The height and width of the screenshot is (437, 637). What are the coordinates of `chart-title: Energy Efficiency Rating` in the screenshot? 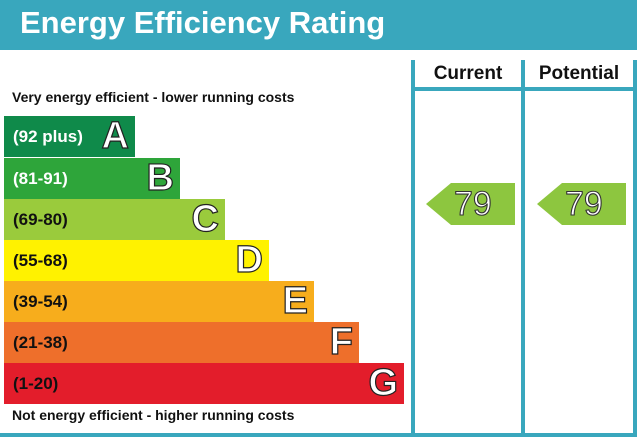 It's located at (203, 22).